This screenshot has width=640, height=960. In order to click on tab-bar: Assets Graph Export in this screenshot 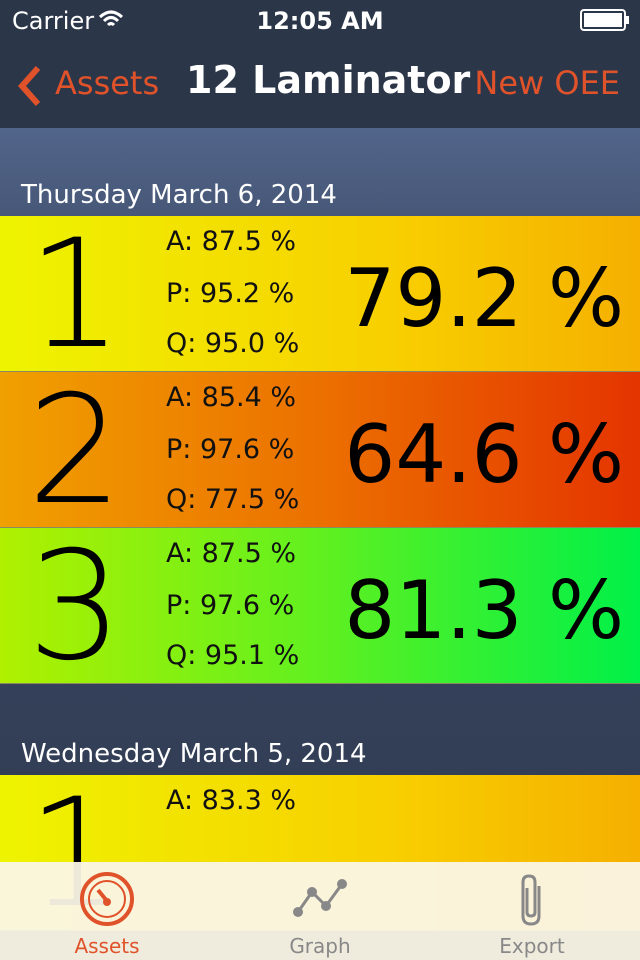, I will do `click(320, 911)`.